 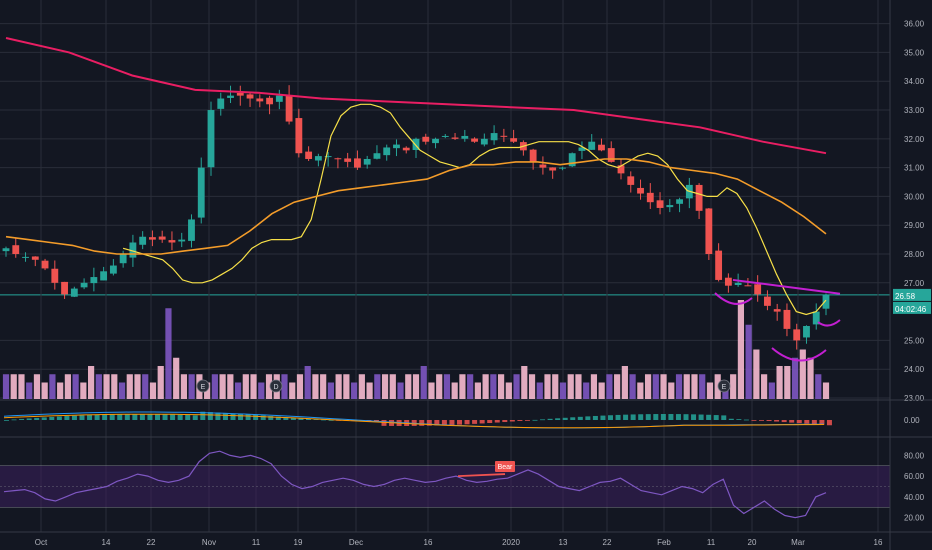 What do you see at coordinates (256, 542) in the screenshot?
I see `time-tick-label: 11` at bounding box center [256, 542].